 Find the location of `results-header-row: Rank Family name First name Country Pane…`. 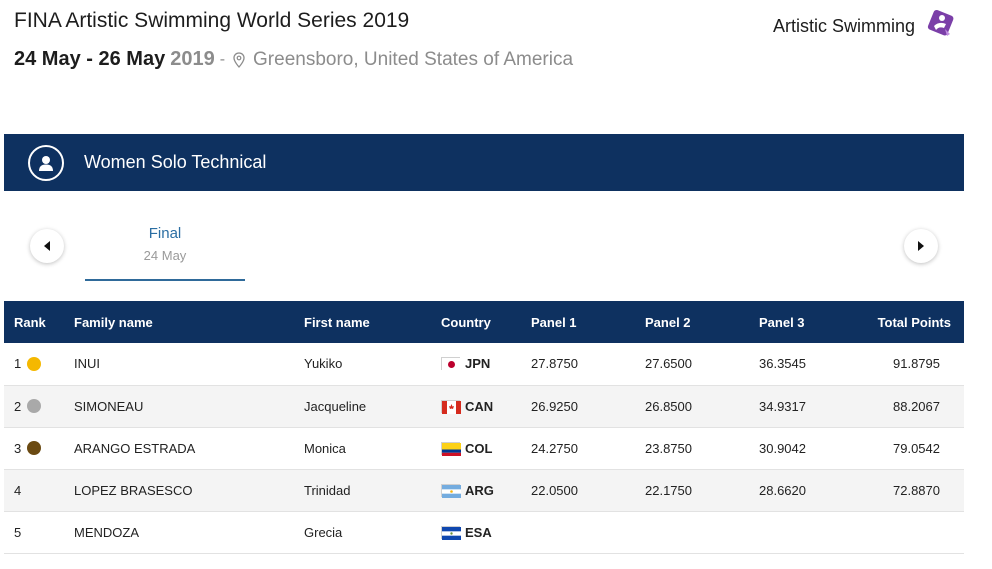

results-header-row: Rank Family name First name Country Pane… is located at coordinates (484, 322).